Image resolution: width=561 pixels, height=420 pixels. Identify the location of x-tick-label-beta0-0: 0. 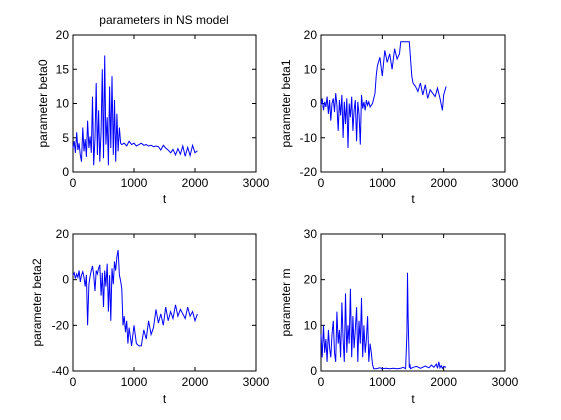
(73, 183).